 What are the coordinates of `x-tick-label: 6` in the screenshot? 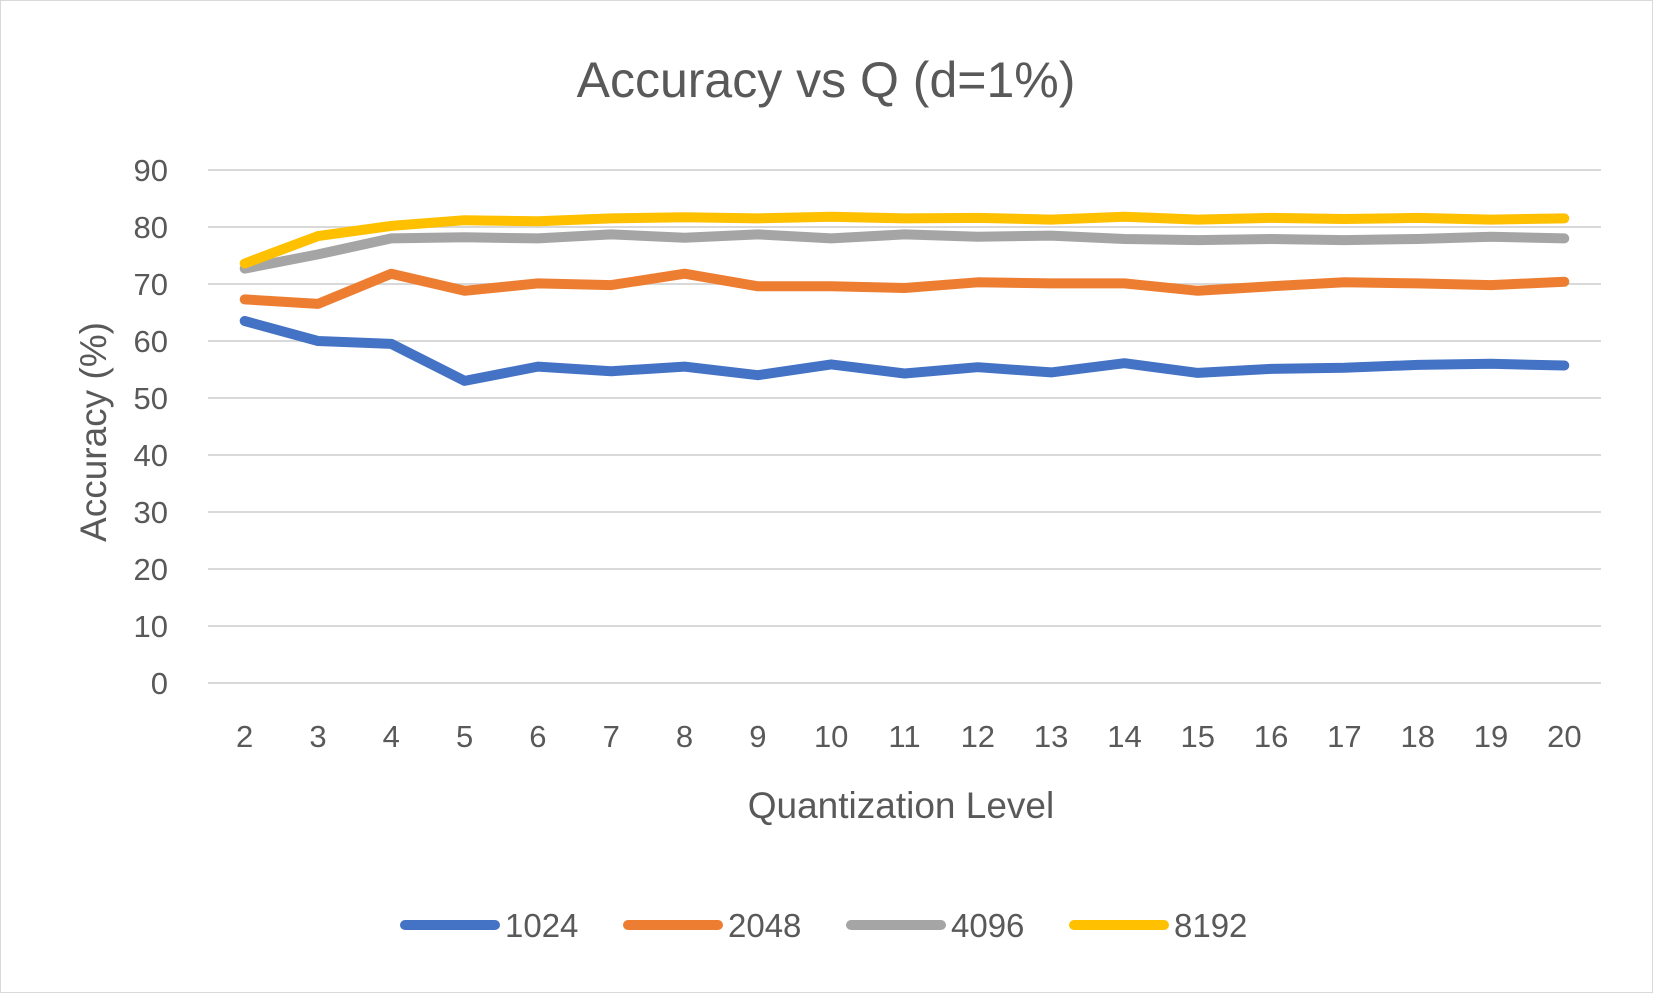 It's located at (537, 736).